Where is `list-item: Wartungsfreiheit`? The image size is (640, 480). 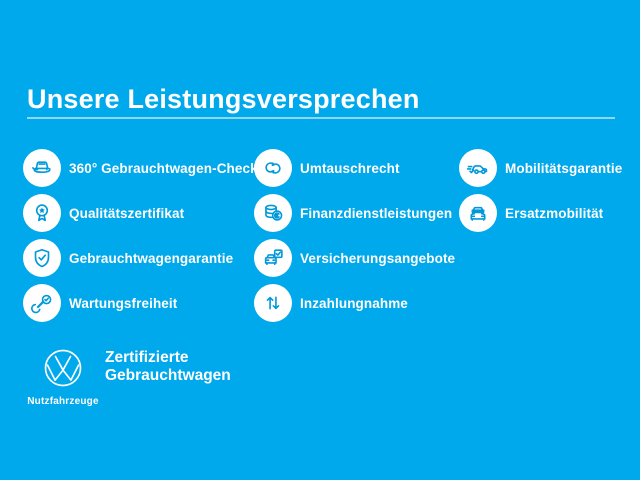
list-item: Wartungsfreiheit is located at coordinates (140, 303).